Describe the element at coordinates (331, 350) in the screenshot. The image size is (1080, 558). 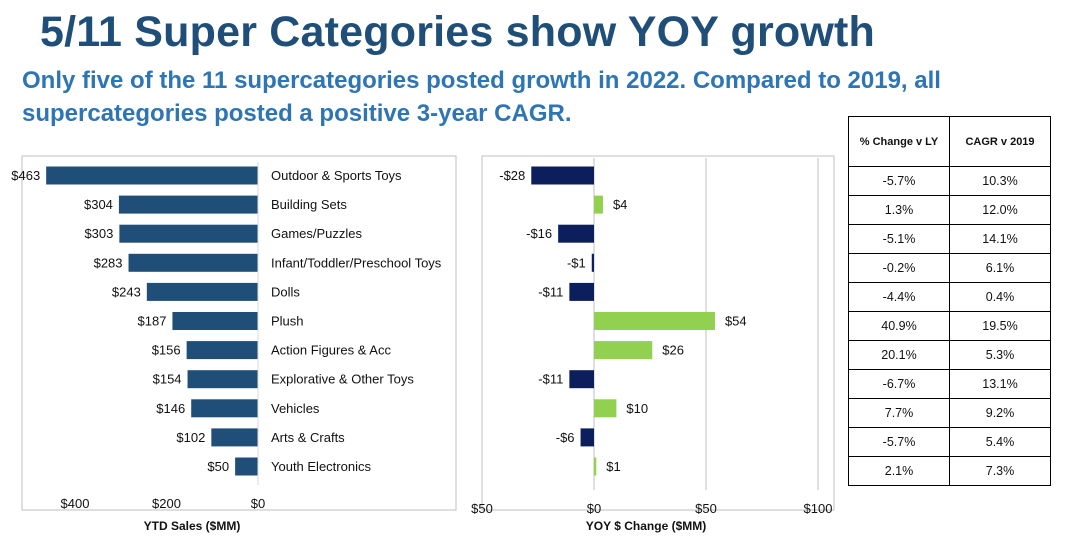
I see `category-label: Action Figures & Acc` at that location.